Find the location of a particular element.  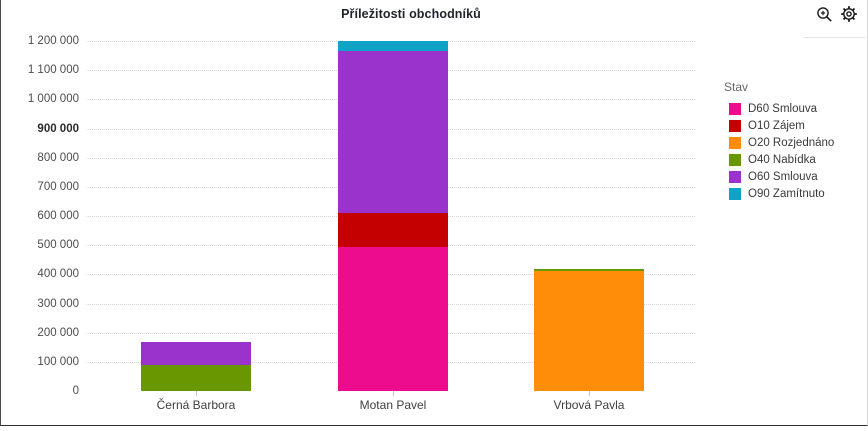

legend-item: D60 Smlouva is located at coordinates (781, 108).